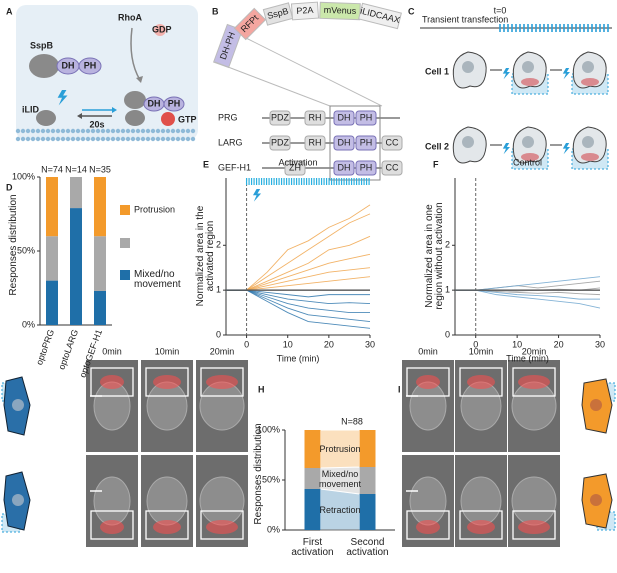  I want to click on ph-domain, so click(90, 66).